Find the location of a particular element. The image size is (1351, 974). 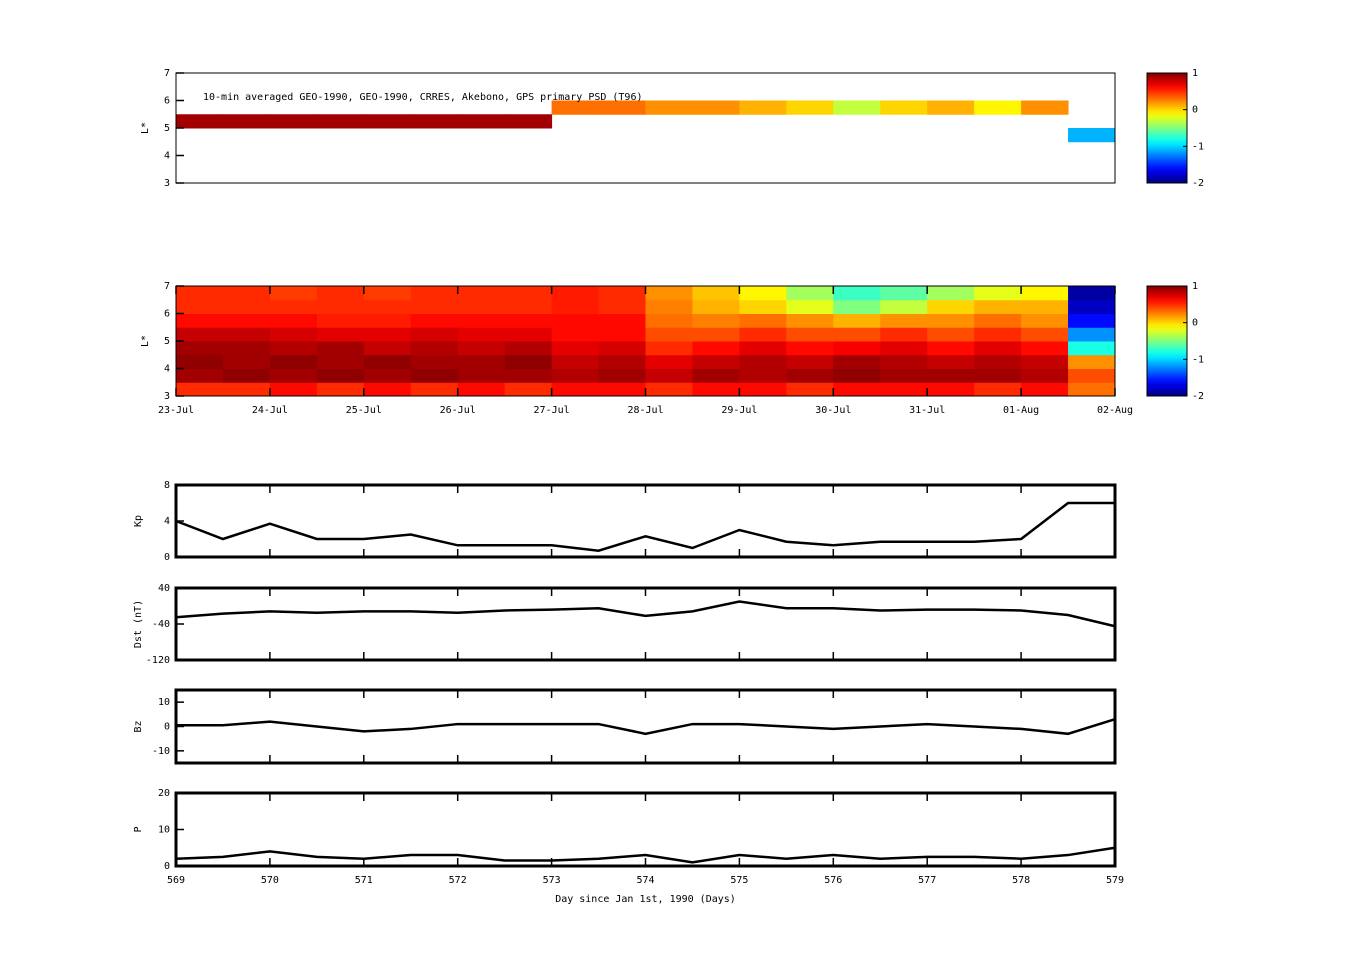

y-tick-label: -120 is located at coordinates (158, 660).